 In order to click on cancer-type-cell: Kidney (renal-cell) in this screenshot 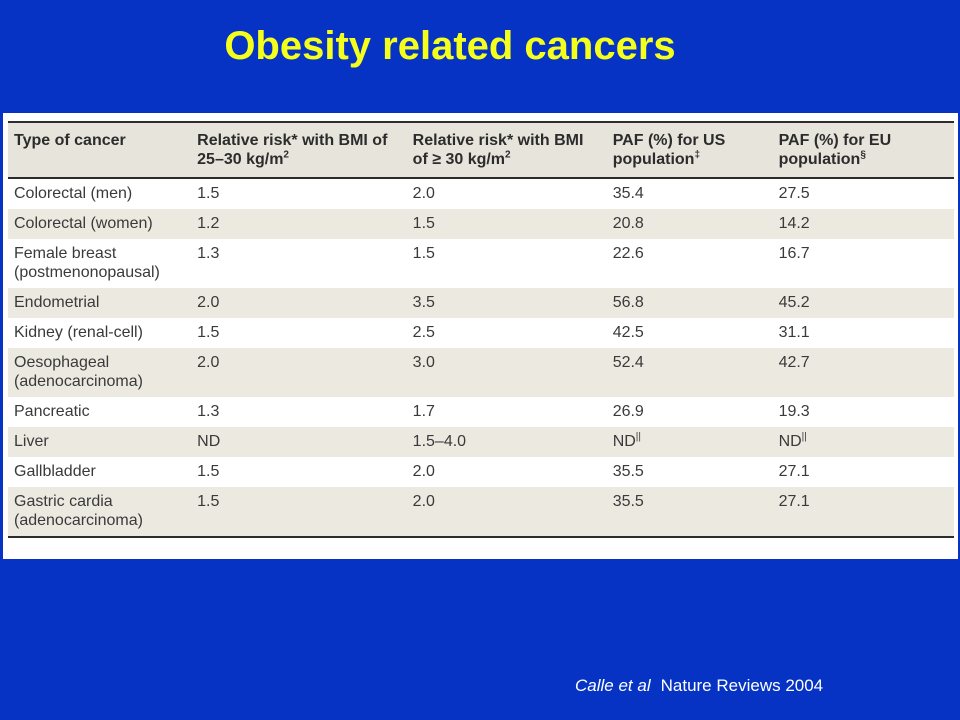, I will do `click(100, 333)`.